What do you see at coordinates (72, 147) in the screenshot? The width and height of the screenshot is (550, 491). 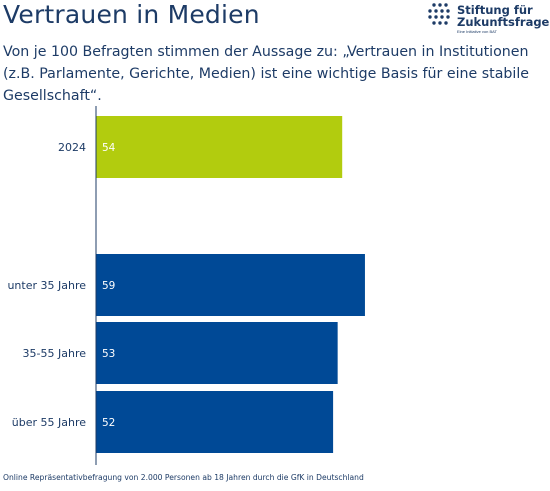 I see `category-tick-label: 2024` at bounding box center [72, 147].